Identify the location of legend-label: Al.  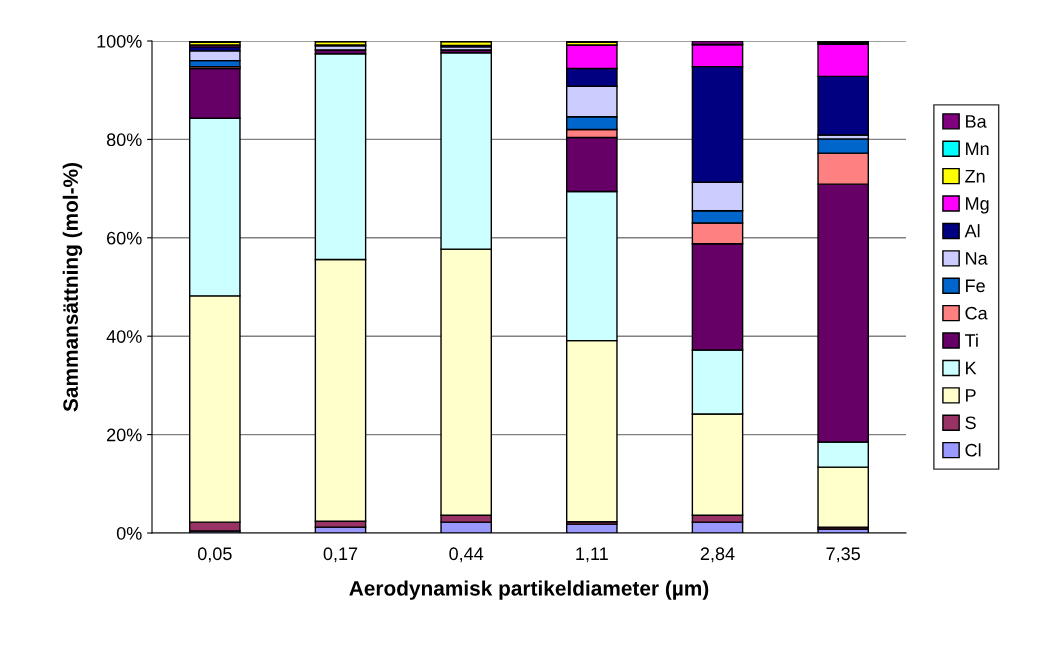
(972, 231).